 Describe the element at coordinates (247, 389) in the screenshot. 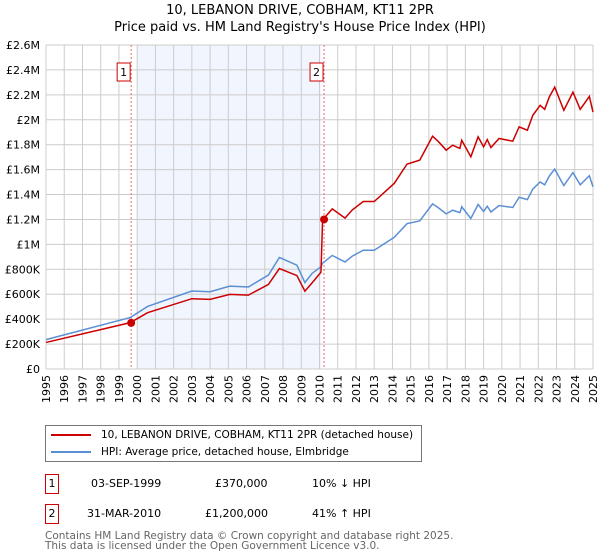

I see `x-tick-label: 2006` at that location.